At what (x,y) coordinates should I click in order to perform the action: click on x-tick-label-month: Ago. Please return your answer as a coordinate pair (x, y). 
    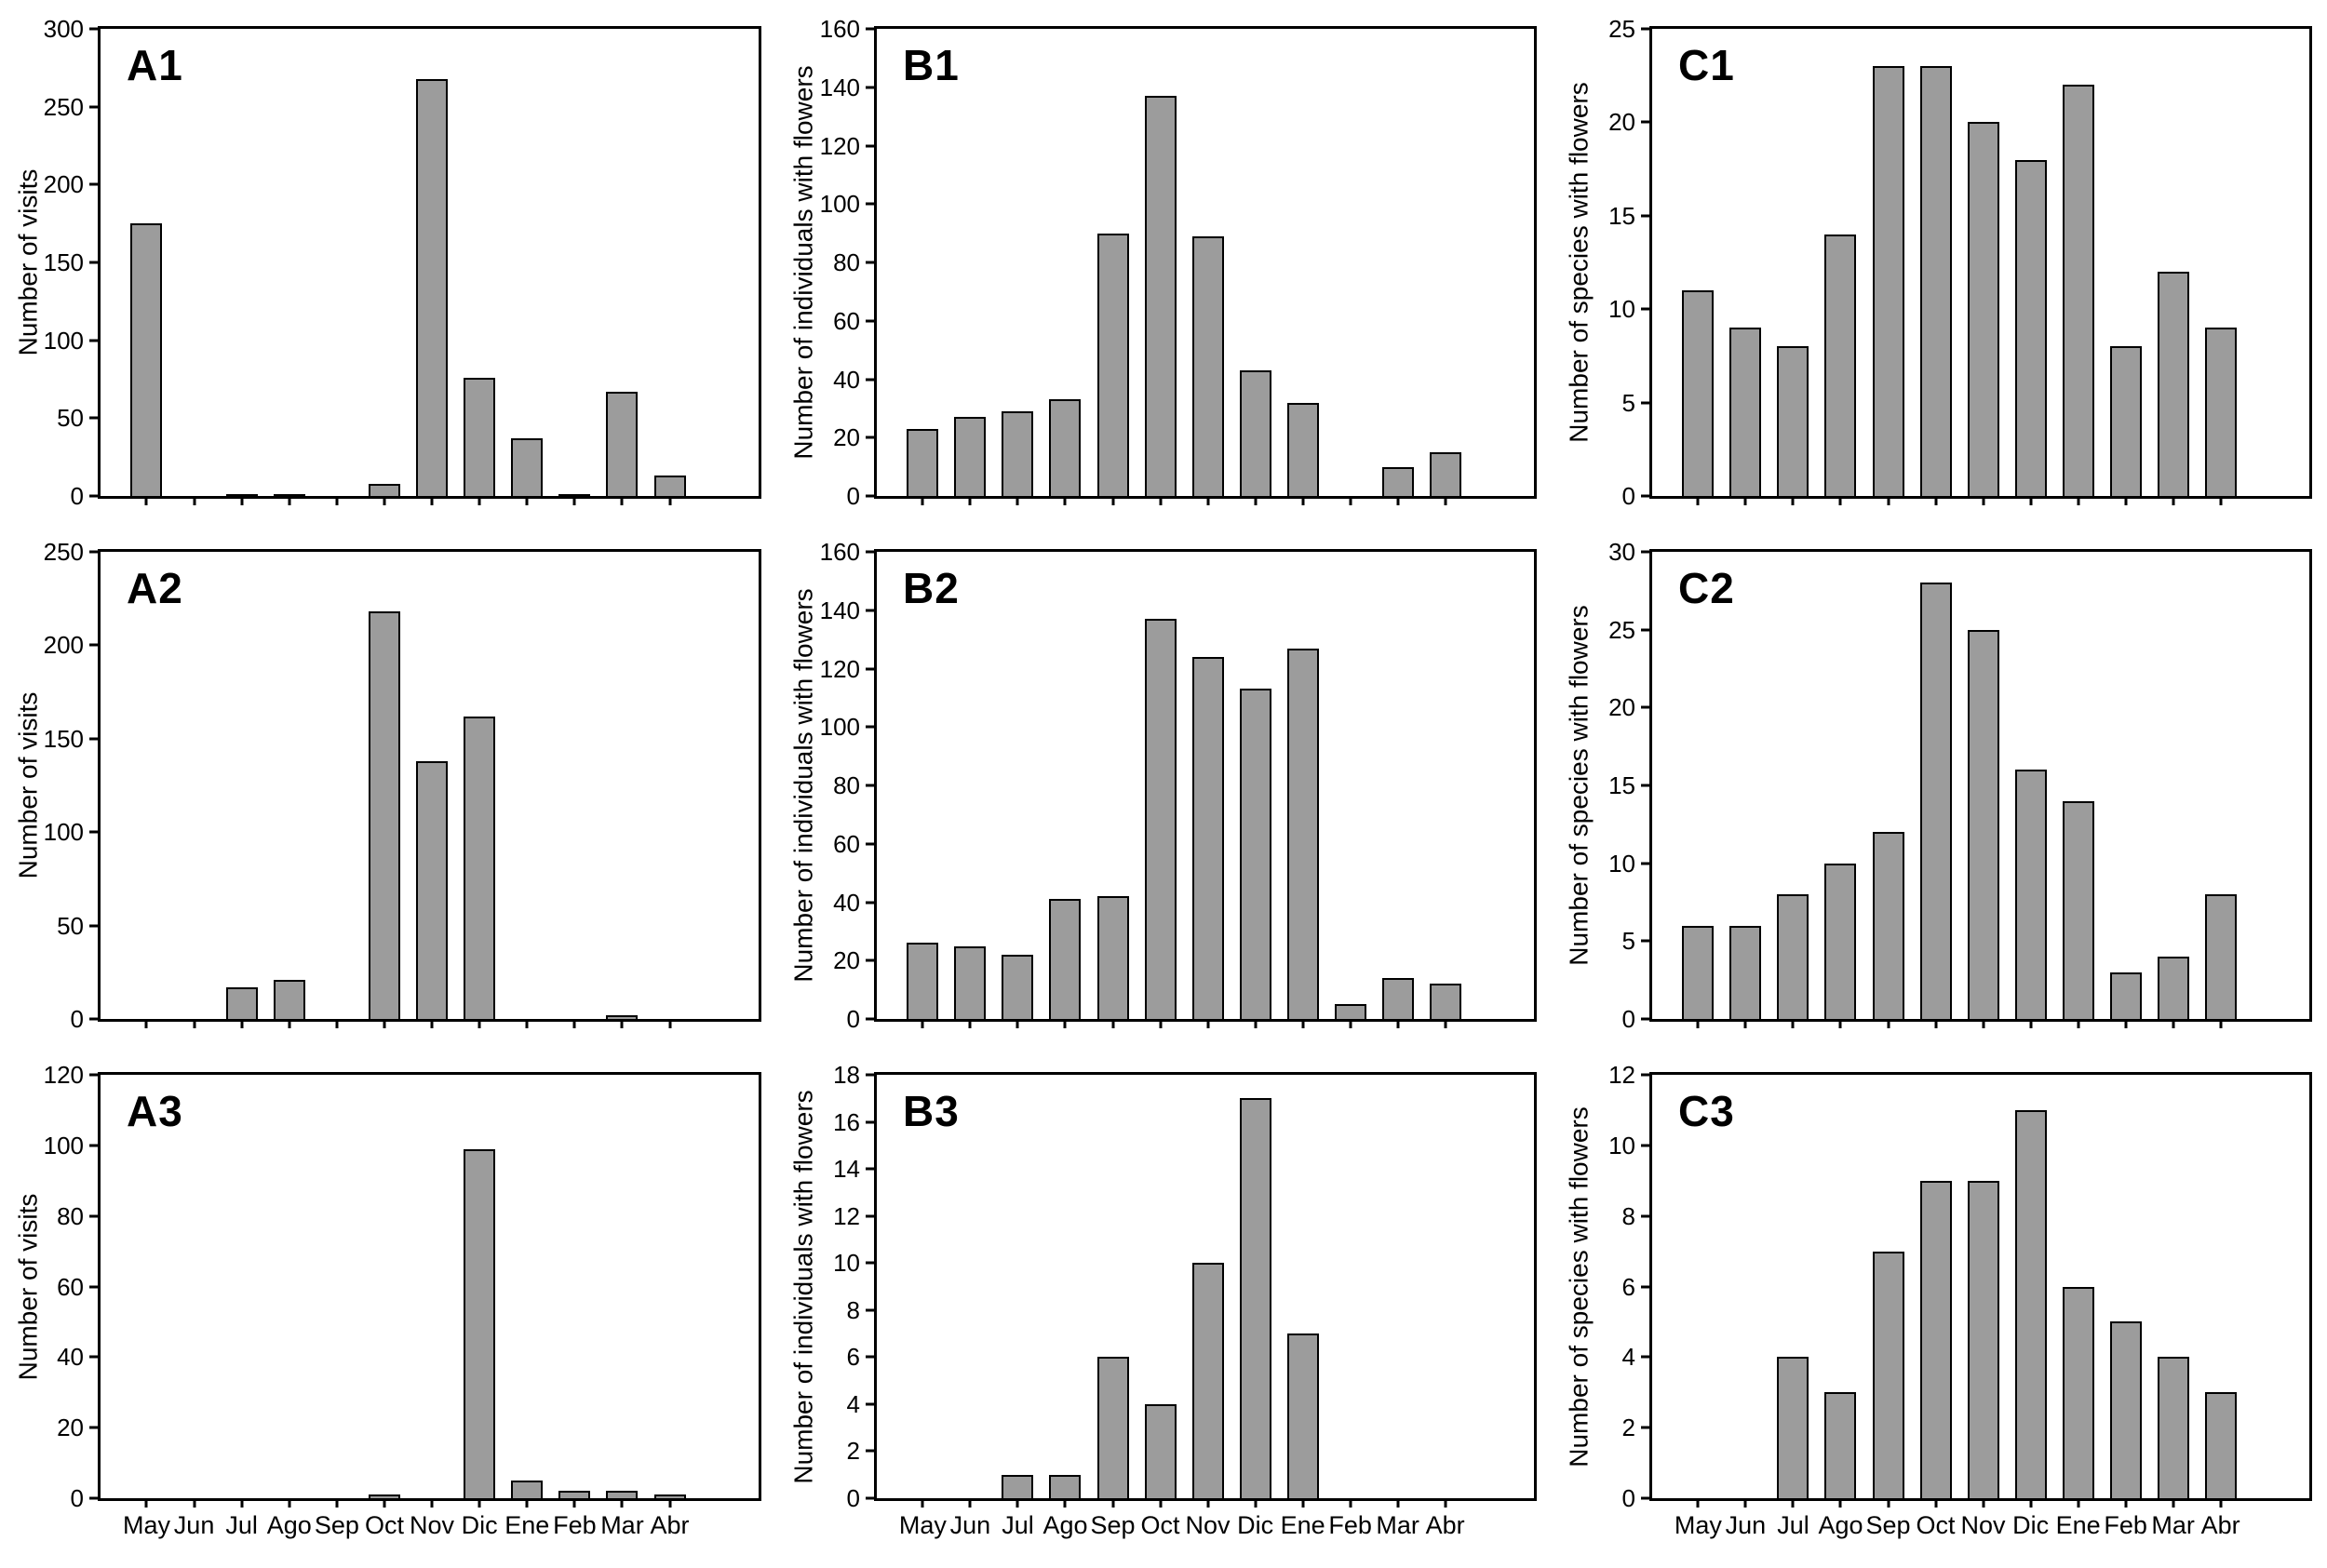
    Looking at the image, I should click on (1065, 1525).